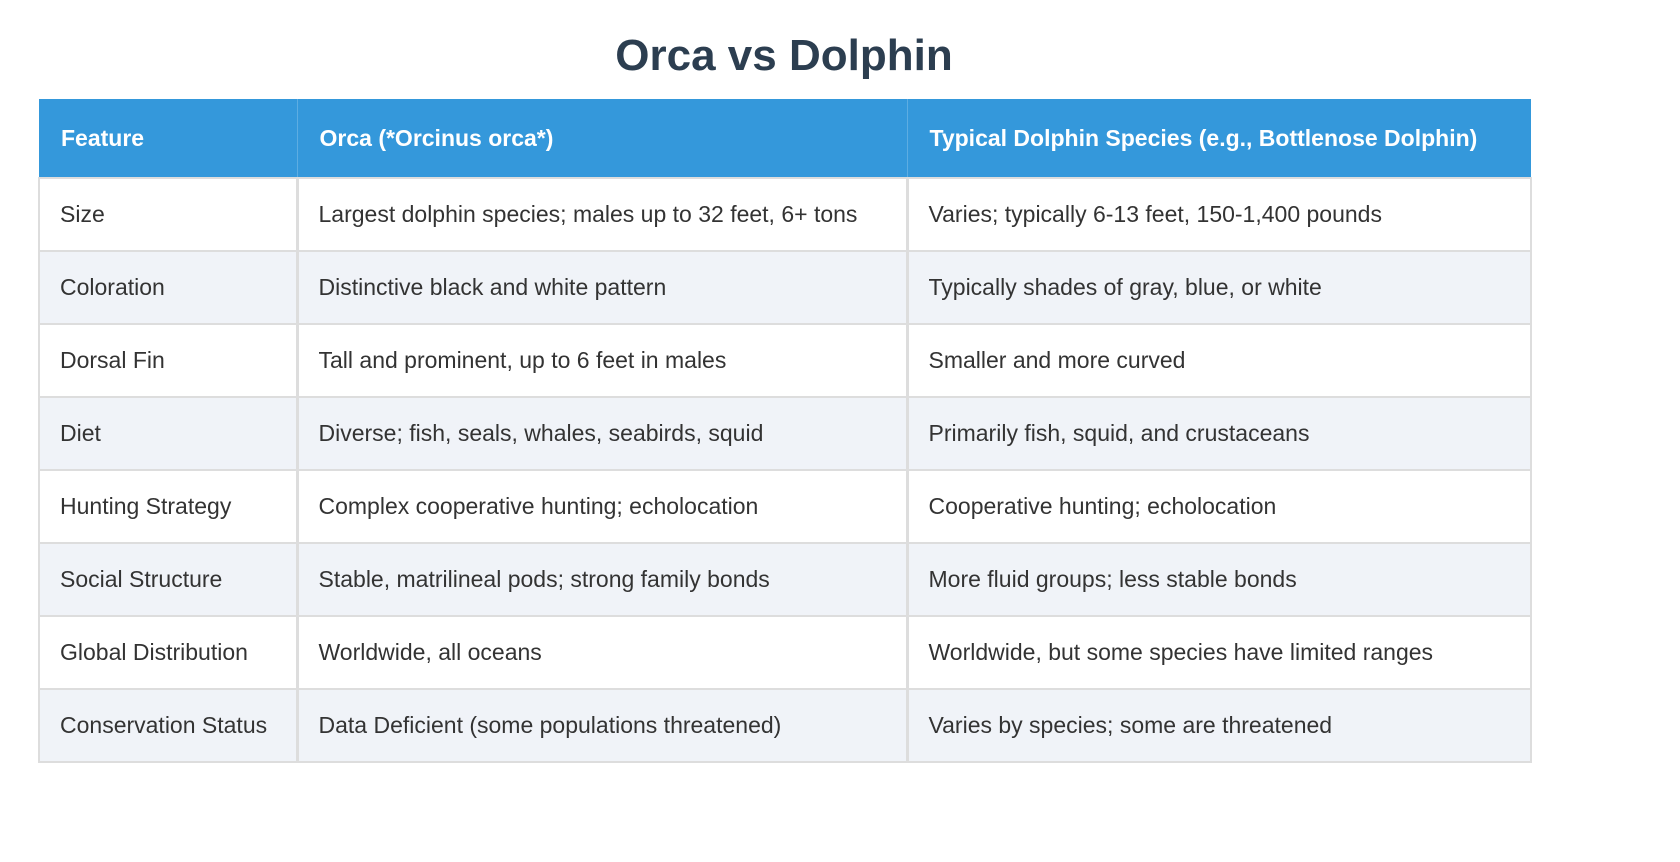 The height and width of the screenshot is (862, 1680). I want to click on feature-cell: Conservation Status, so click(168, 725).